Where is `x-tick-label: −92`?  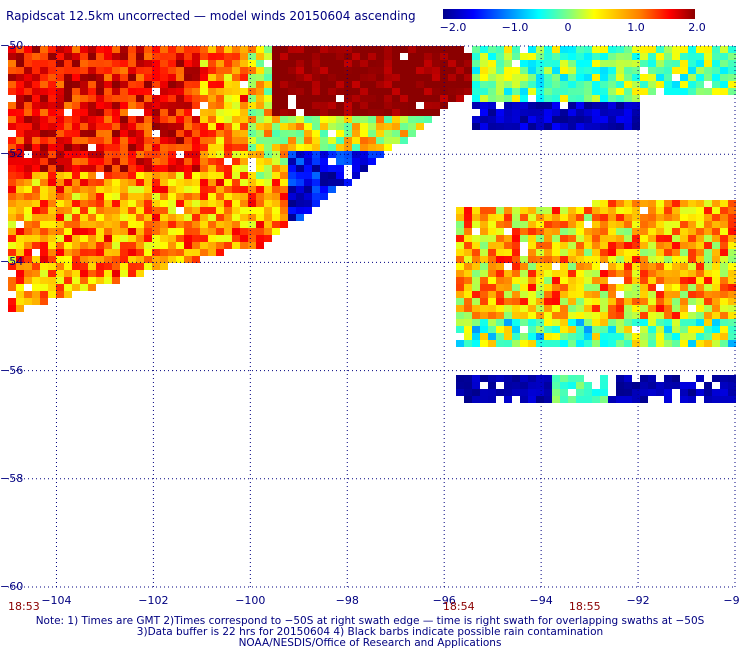
x-tick-label: −92 is located at coordinates (638, 600).